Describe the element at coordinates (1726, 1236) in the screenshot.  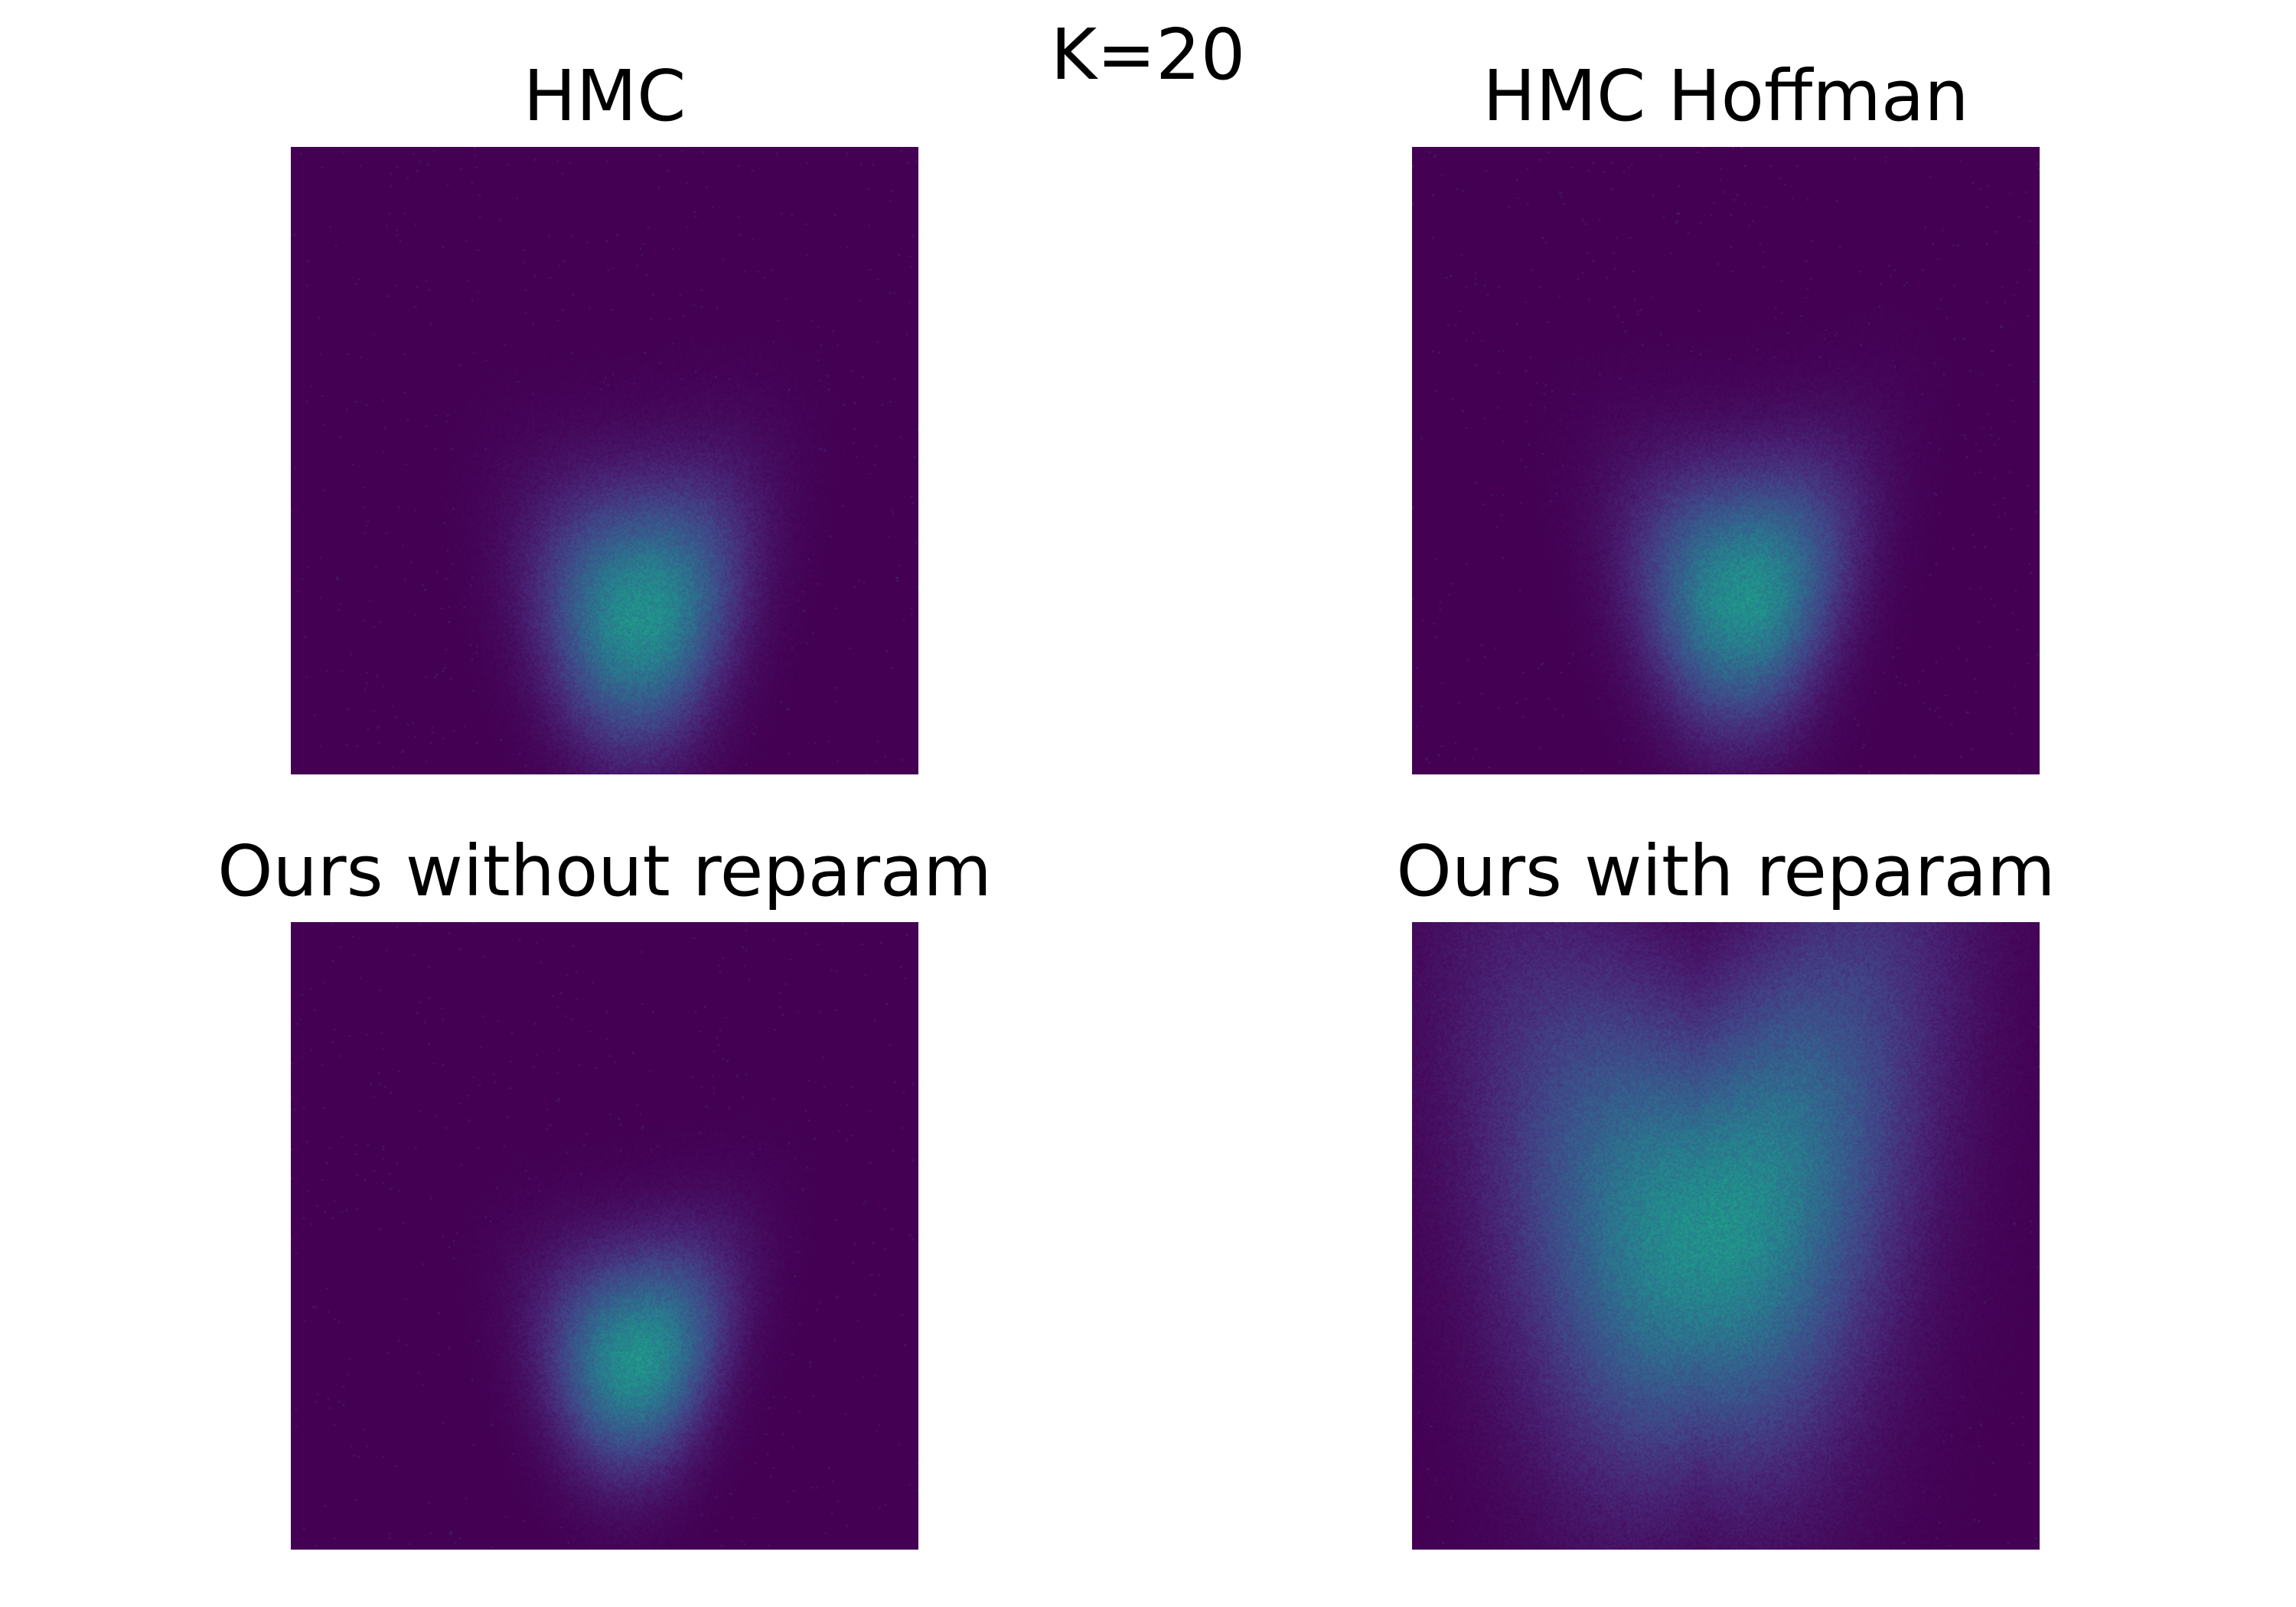
I see `density-plot-ours-with-reparam` at that location.